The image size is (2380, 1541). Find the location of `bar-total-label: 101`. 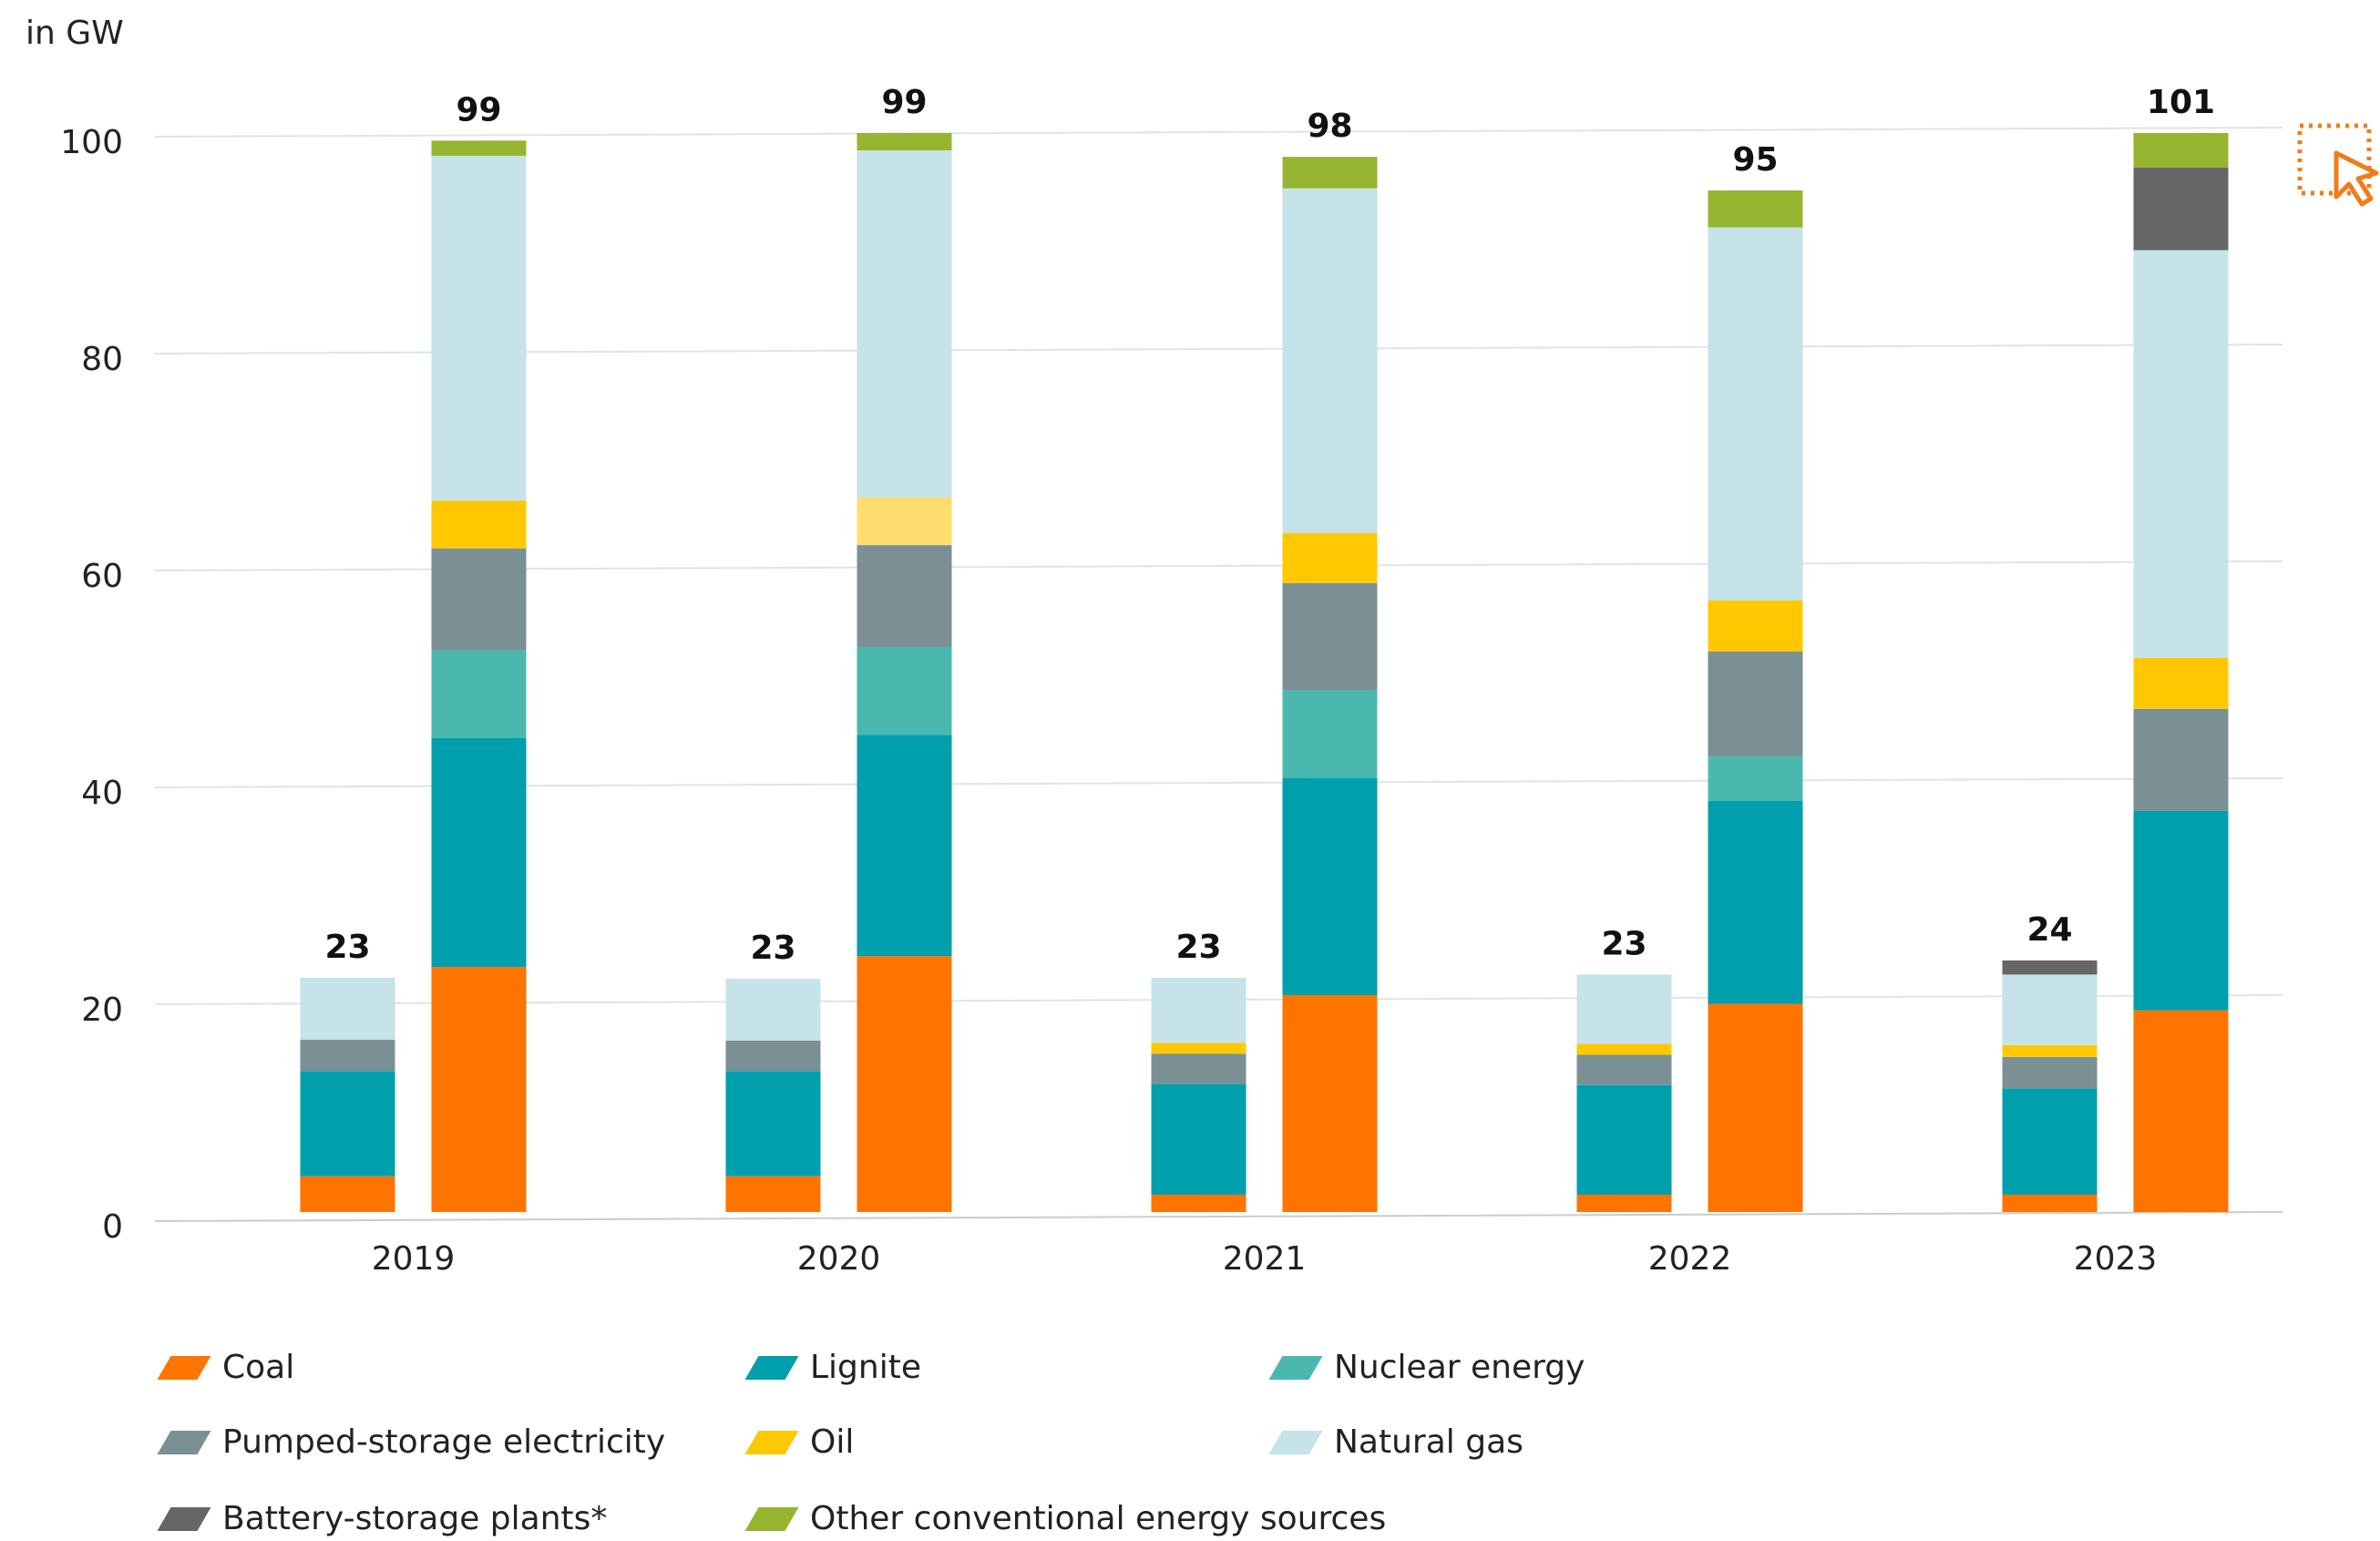

bar-total-label: 101 is located at coordinates (2181, 103).